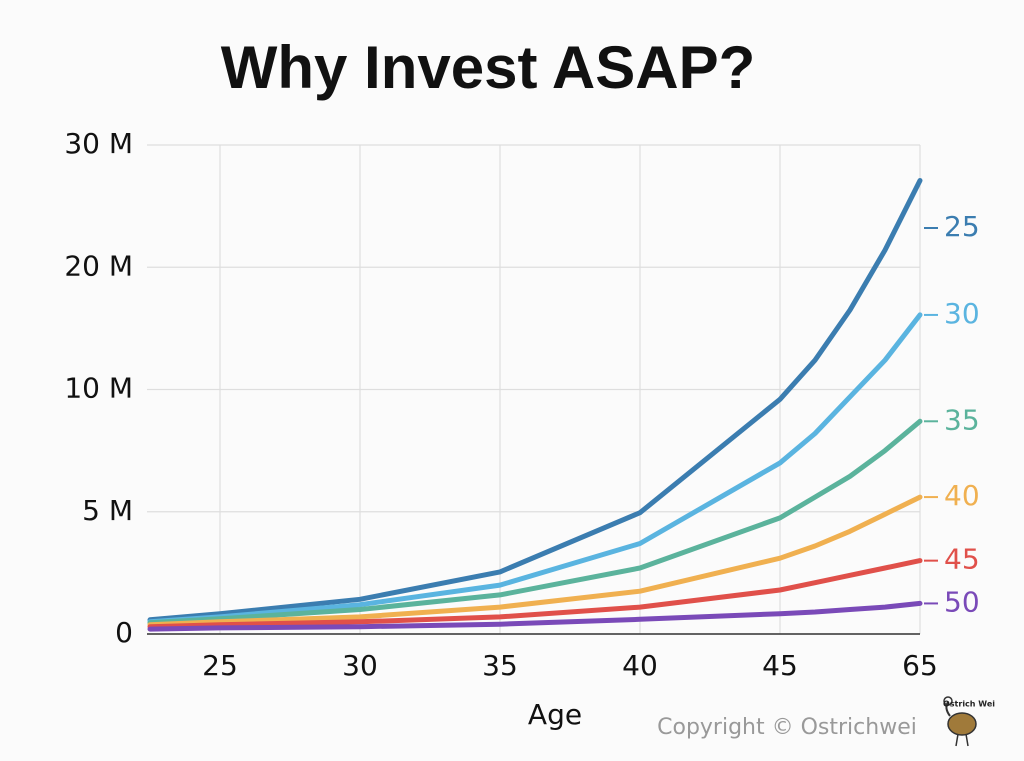 The height and width of the screenshot is (761, 1024). What do you see at coordinates (787, 727) in the screenshot?
I see `copyright: Copyright © Ostrichwei` at bounding box center [787, 727].